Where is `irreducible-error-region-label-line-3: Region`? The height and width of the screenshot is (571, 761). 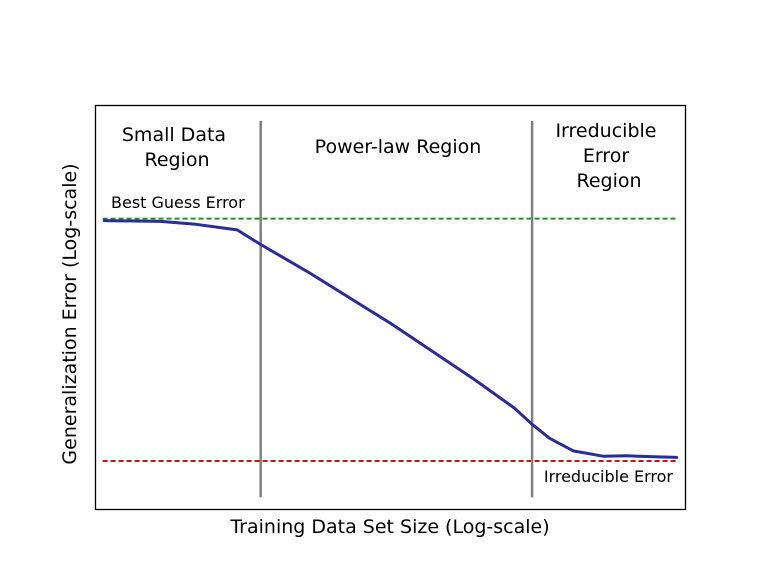
irreducible-error-region-label-line-3: Region is located at coordinates (608, 181).